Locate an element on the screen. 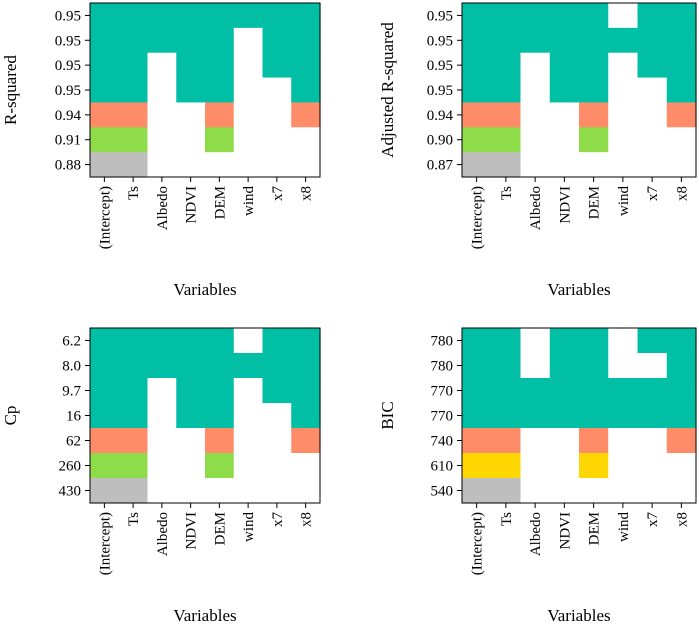 This screenshot has height=624, width=699. y-tick-label: 740 is located at coordinates (442, 442).